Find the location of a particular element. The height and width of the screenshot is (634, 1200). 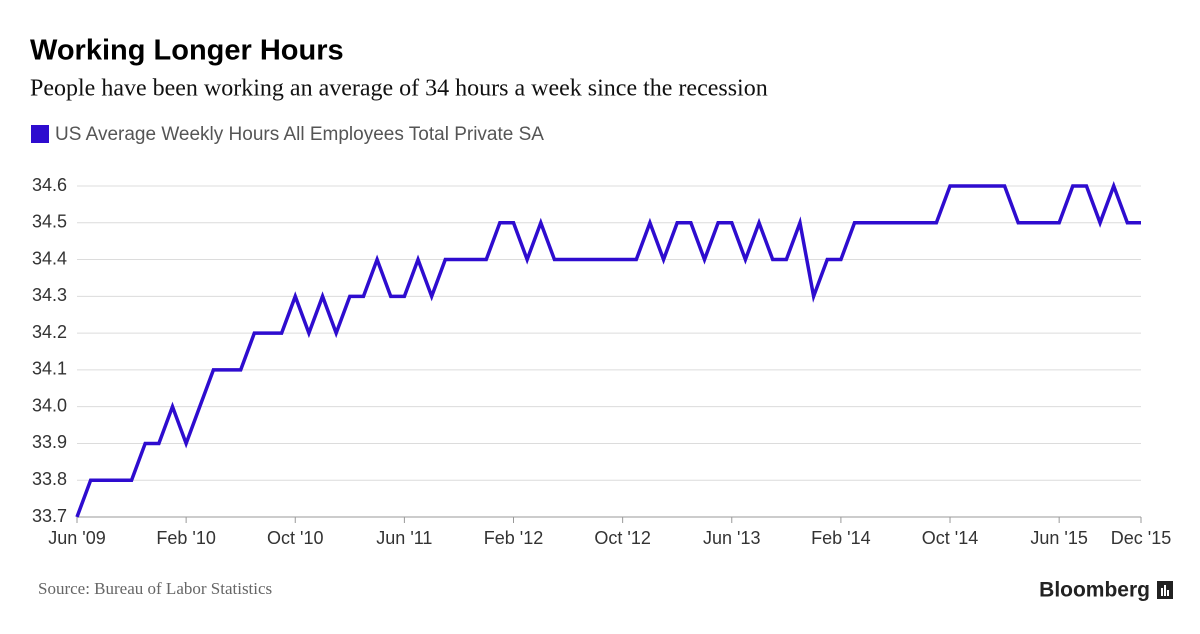

x-tick-label: Jun '11 is located at coordinates (404, 538).